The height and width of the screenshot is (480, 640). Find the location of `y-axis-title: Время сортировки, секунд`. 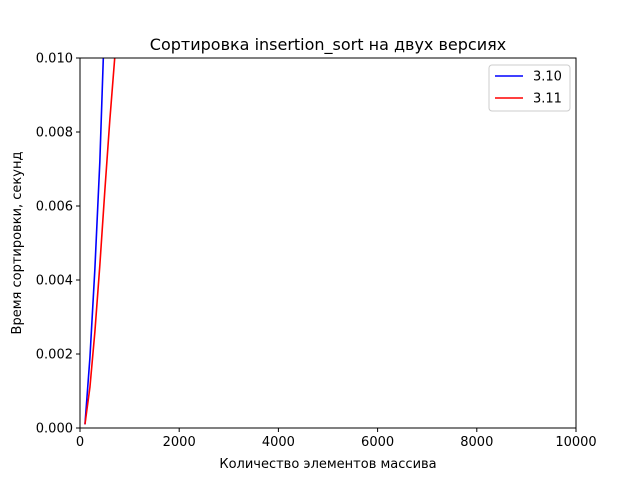

y-axis-title: Время сортировки, секунд is located at coordinates (17, 243).